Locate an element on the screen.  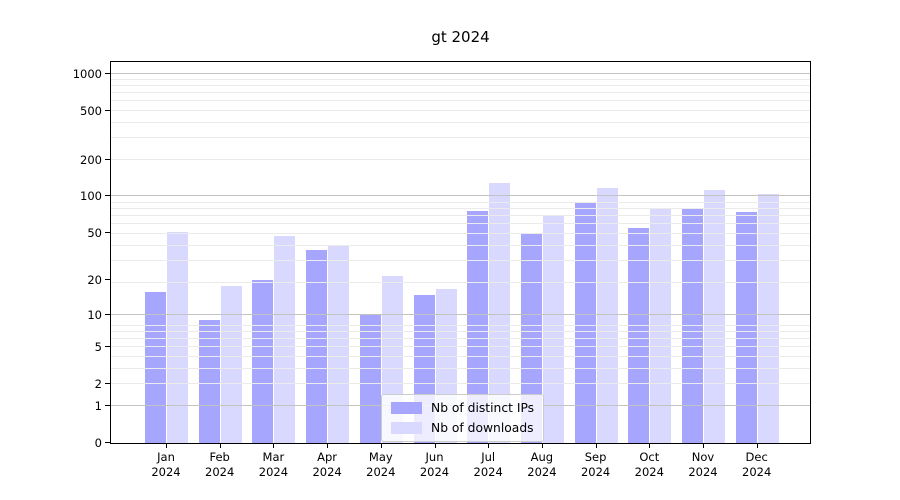
y-tick-label: 1000 is located at coordinates (87, 73).